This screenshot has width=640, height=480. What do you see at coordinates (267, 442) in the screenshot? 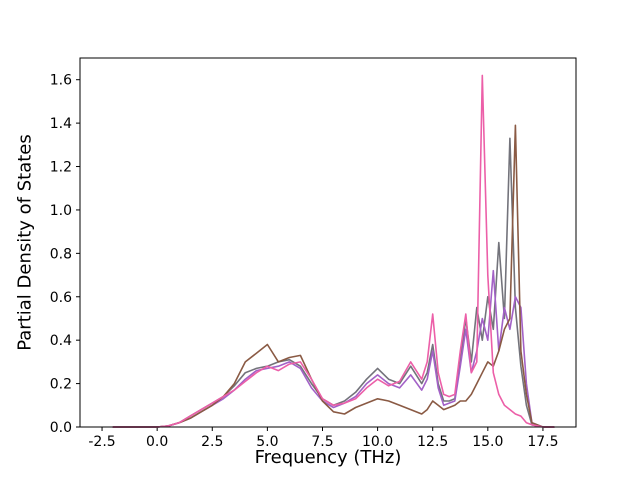
I see `x-tick-label: 5.0` at bounding box center [267, 442].